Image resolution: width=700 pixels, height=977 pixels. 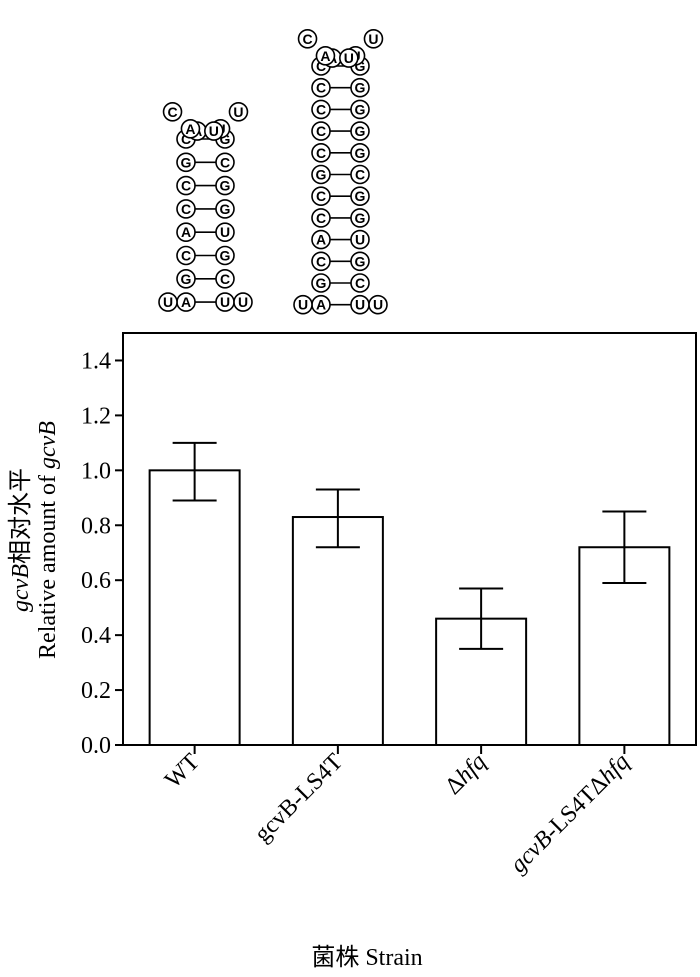 I want to click on y-tick-label: 0.4, so click(x=96, y=636).